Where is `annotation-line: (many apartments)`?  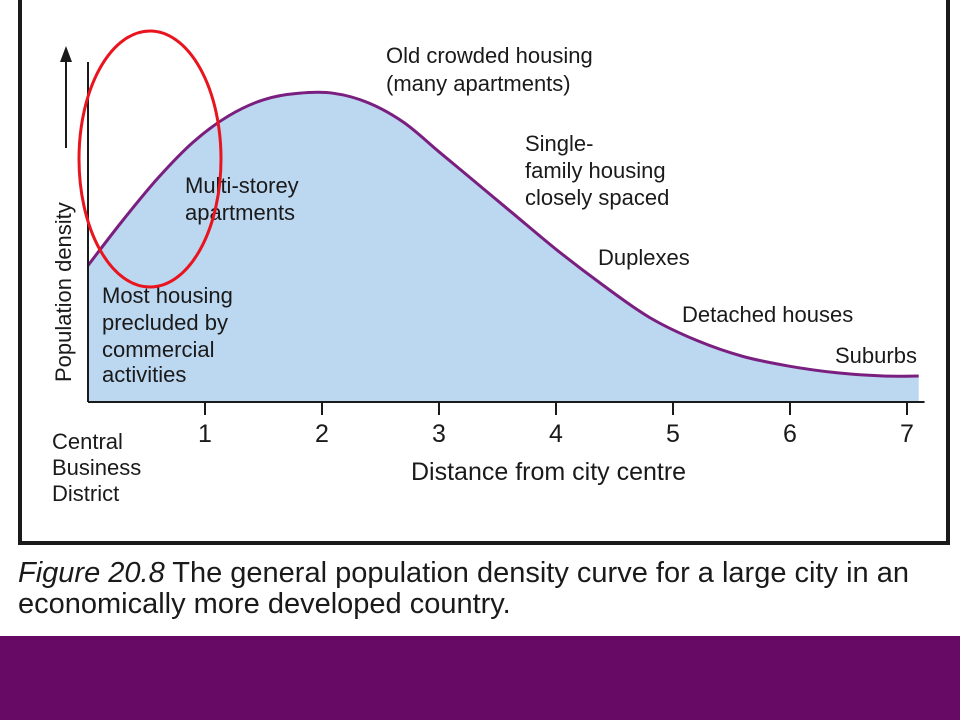 annotation-line: (many apartments) is located at coordinates (478, 83).